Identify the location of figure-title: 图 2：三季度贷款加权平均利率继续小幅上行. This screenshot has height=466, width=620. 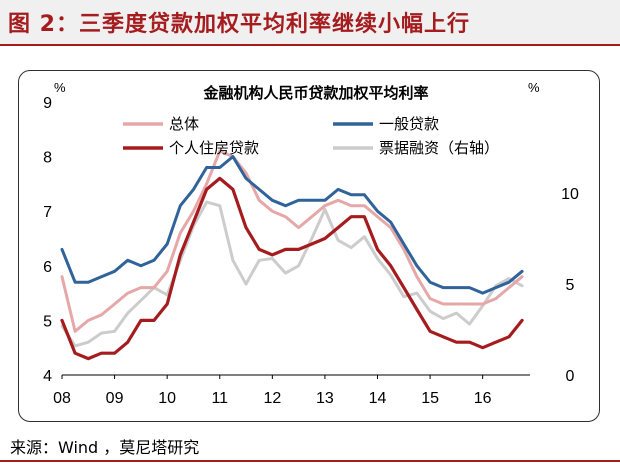
(239, 24).